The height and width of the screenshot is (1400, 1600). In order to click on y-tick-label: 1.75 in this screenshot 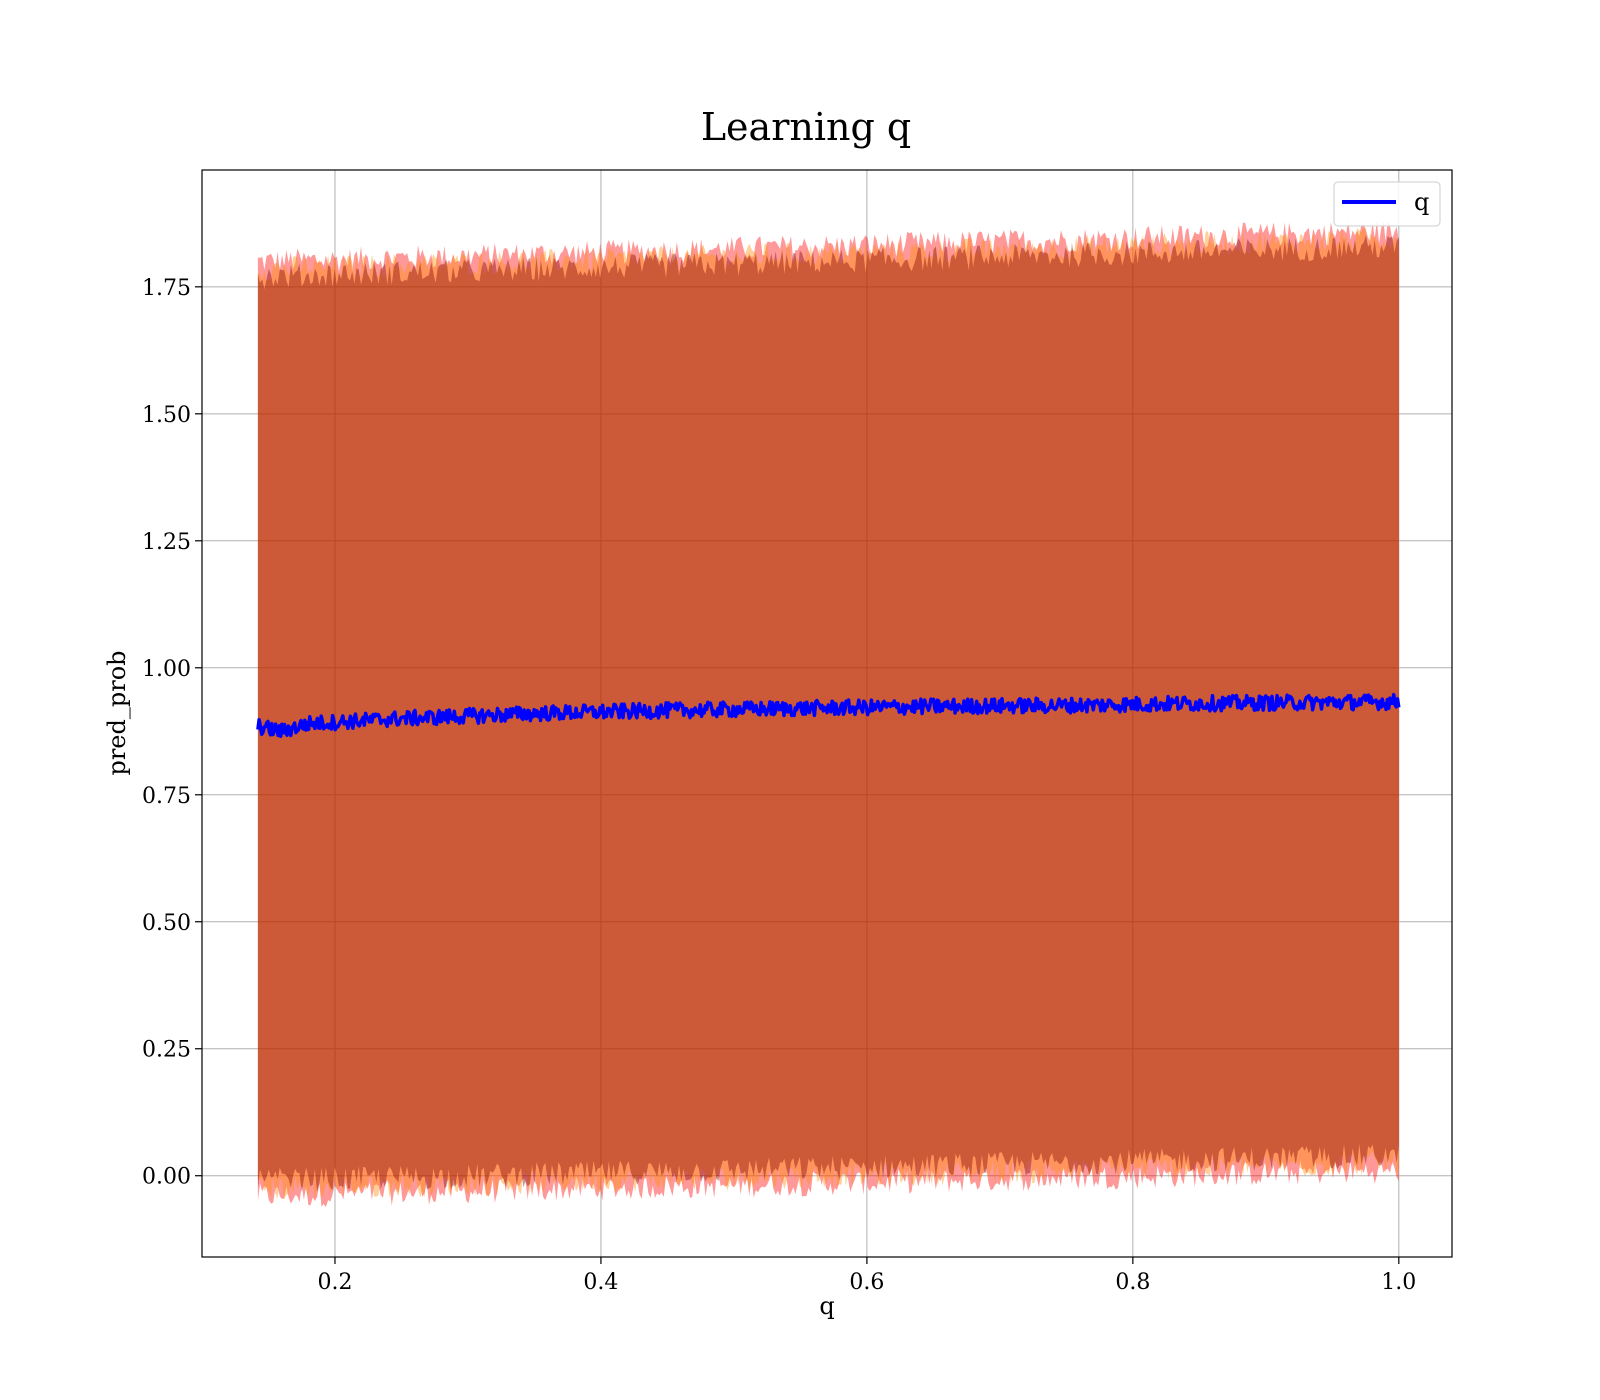, I will do `click(166, 288)`.